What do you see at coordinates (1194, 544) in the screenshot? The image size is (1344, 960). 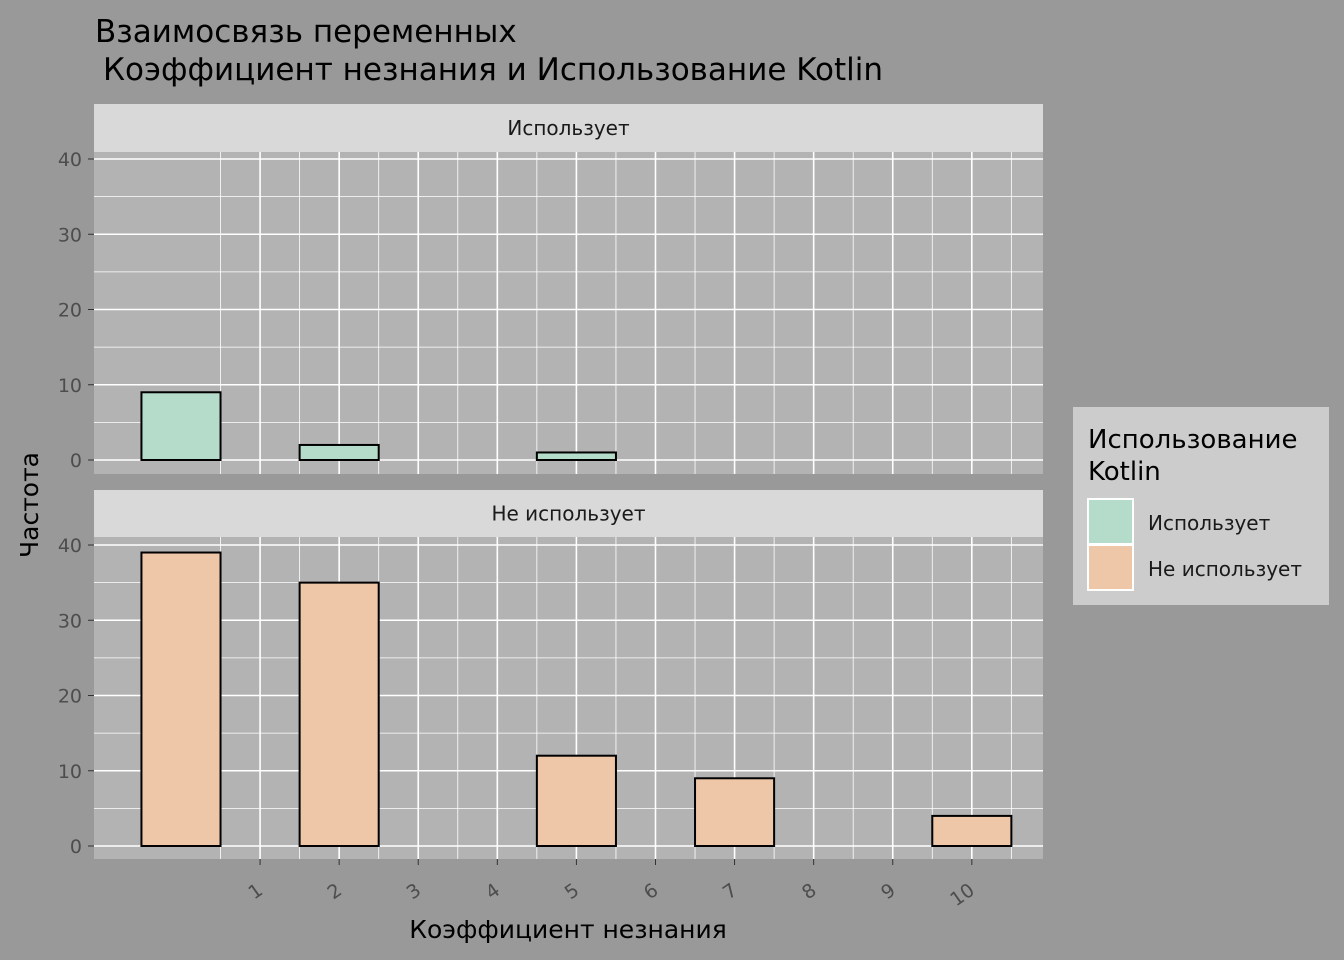 I see `legend-items: Использует Не использует` at bounding box center [1194, 544].